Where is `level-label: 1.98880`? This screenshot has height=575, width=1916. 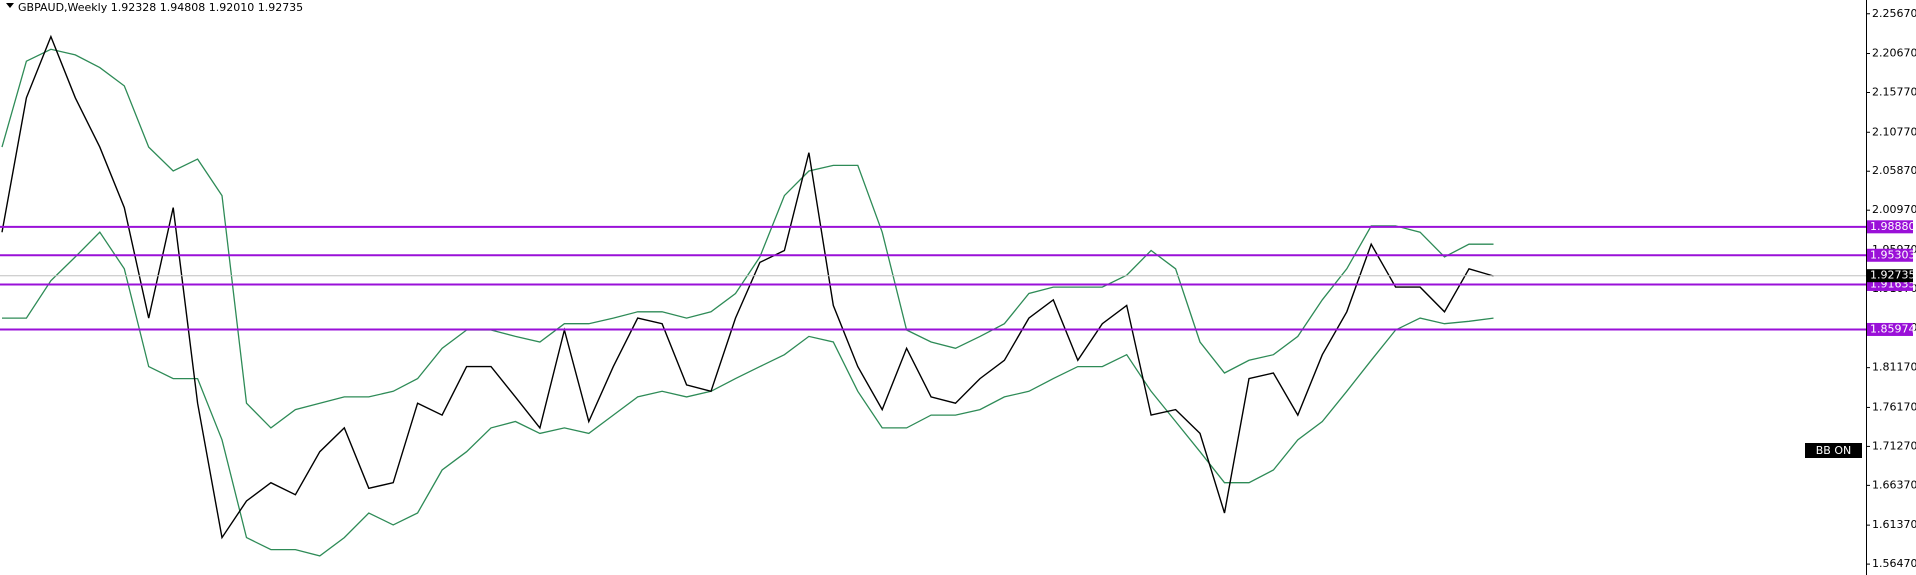
level-label: 1.98880 is located at coordinates (1893, 226).